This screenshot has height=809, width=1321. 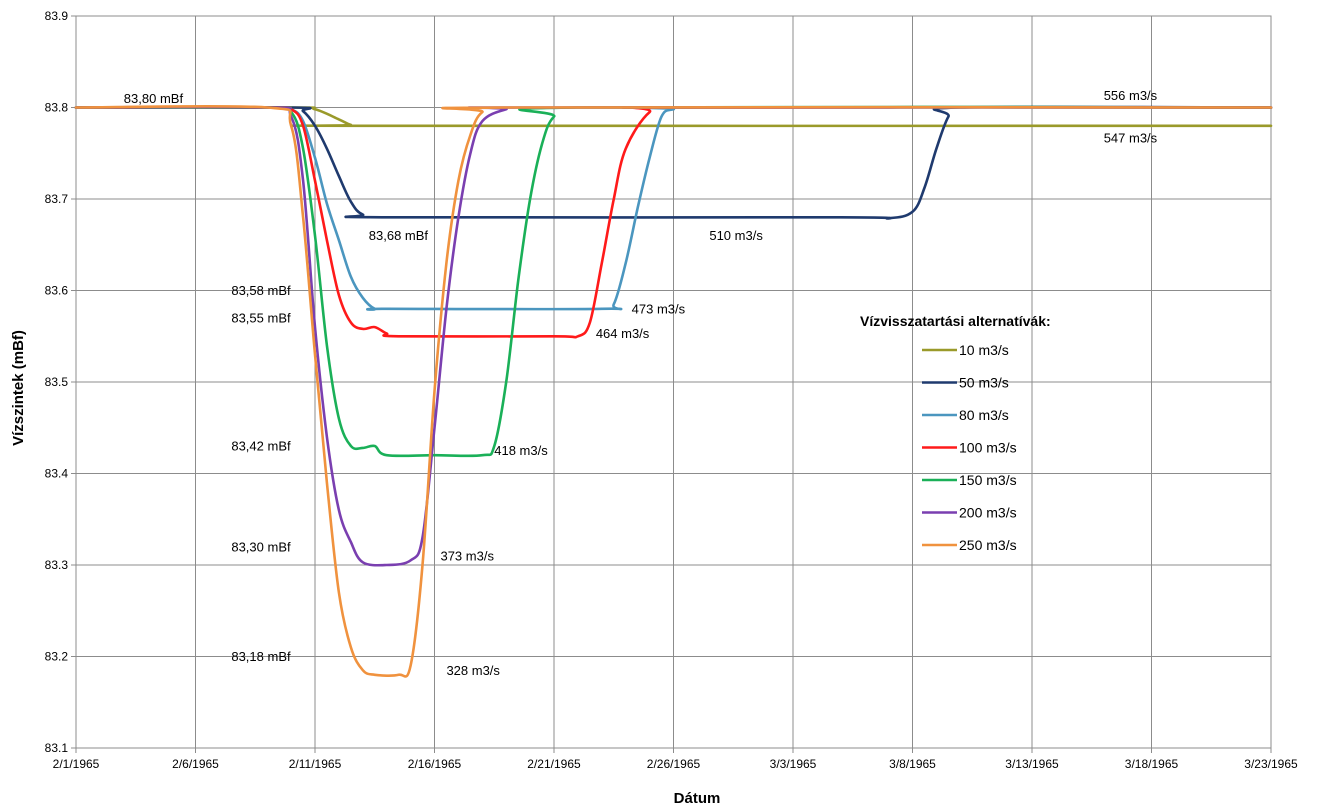 What do you see at coordinates (399, 235) in the screenshot?
I see `data-annotation: 83,68 mBf` at bounding box center [399, 235].